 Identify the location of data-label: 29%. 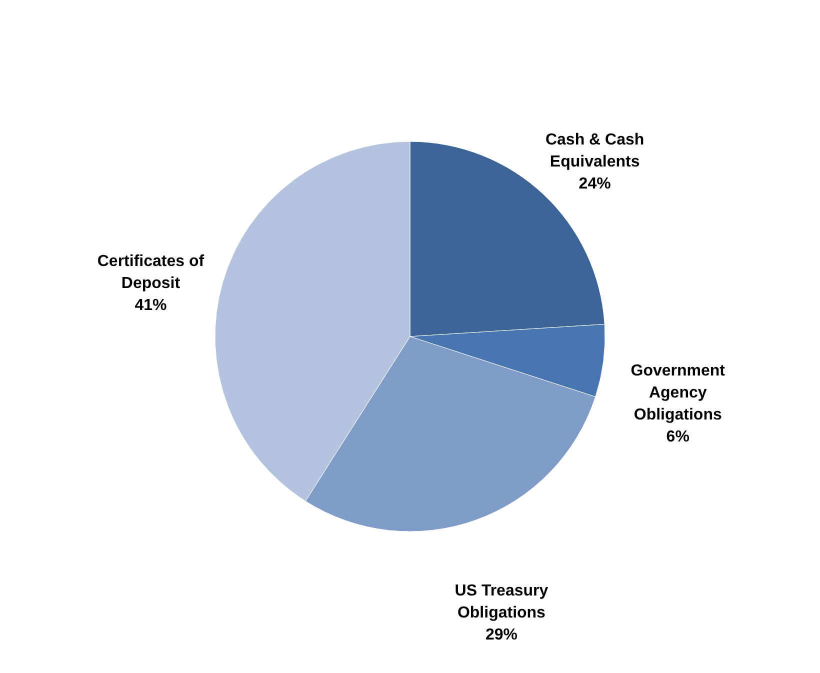
(501, 635).